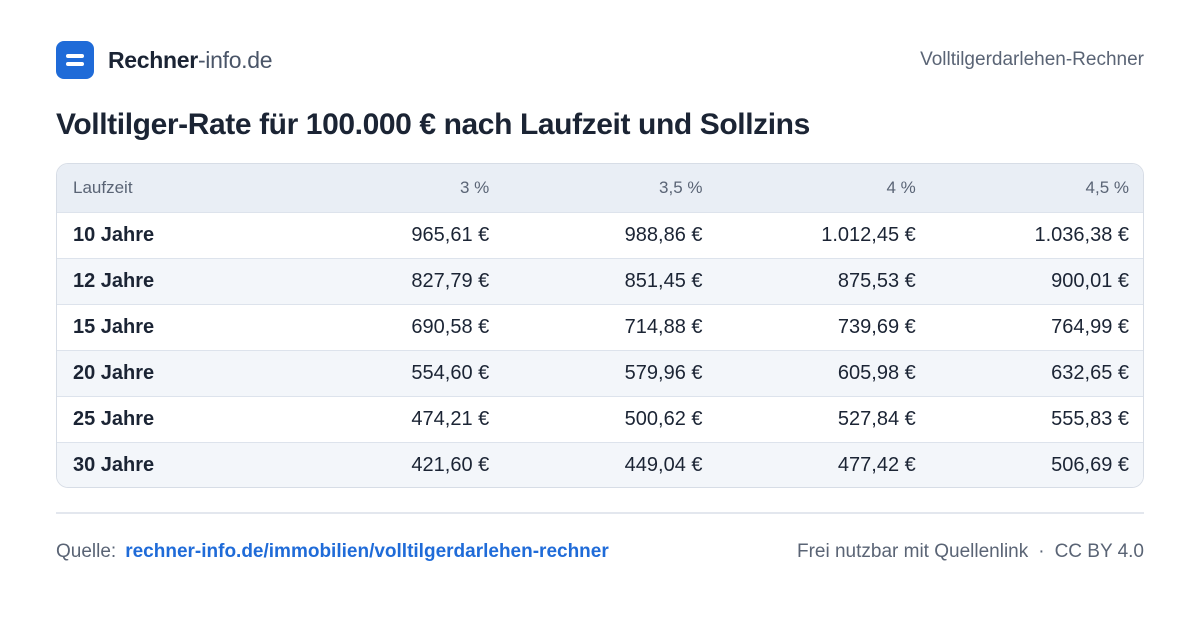  What do you see at coordinates (876, 464) in the screenshot?
I see `table-cell: 477,42 €` at bounding box center [876, 464].